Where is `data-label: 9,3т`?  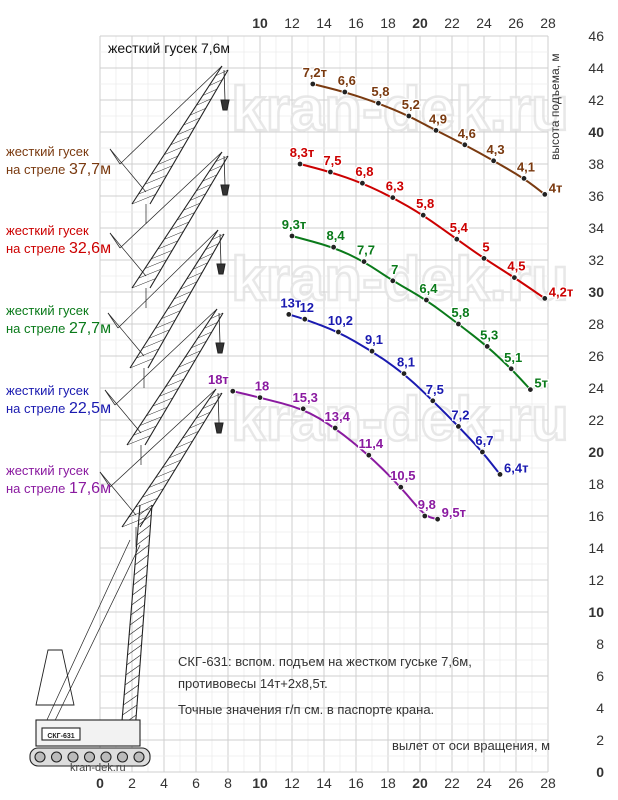 data-label: 9,3т is located at coordinates (294, 224).